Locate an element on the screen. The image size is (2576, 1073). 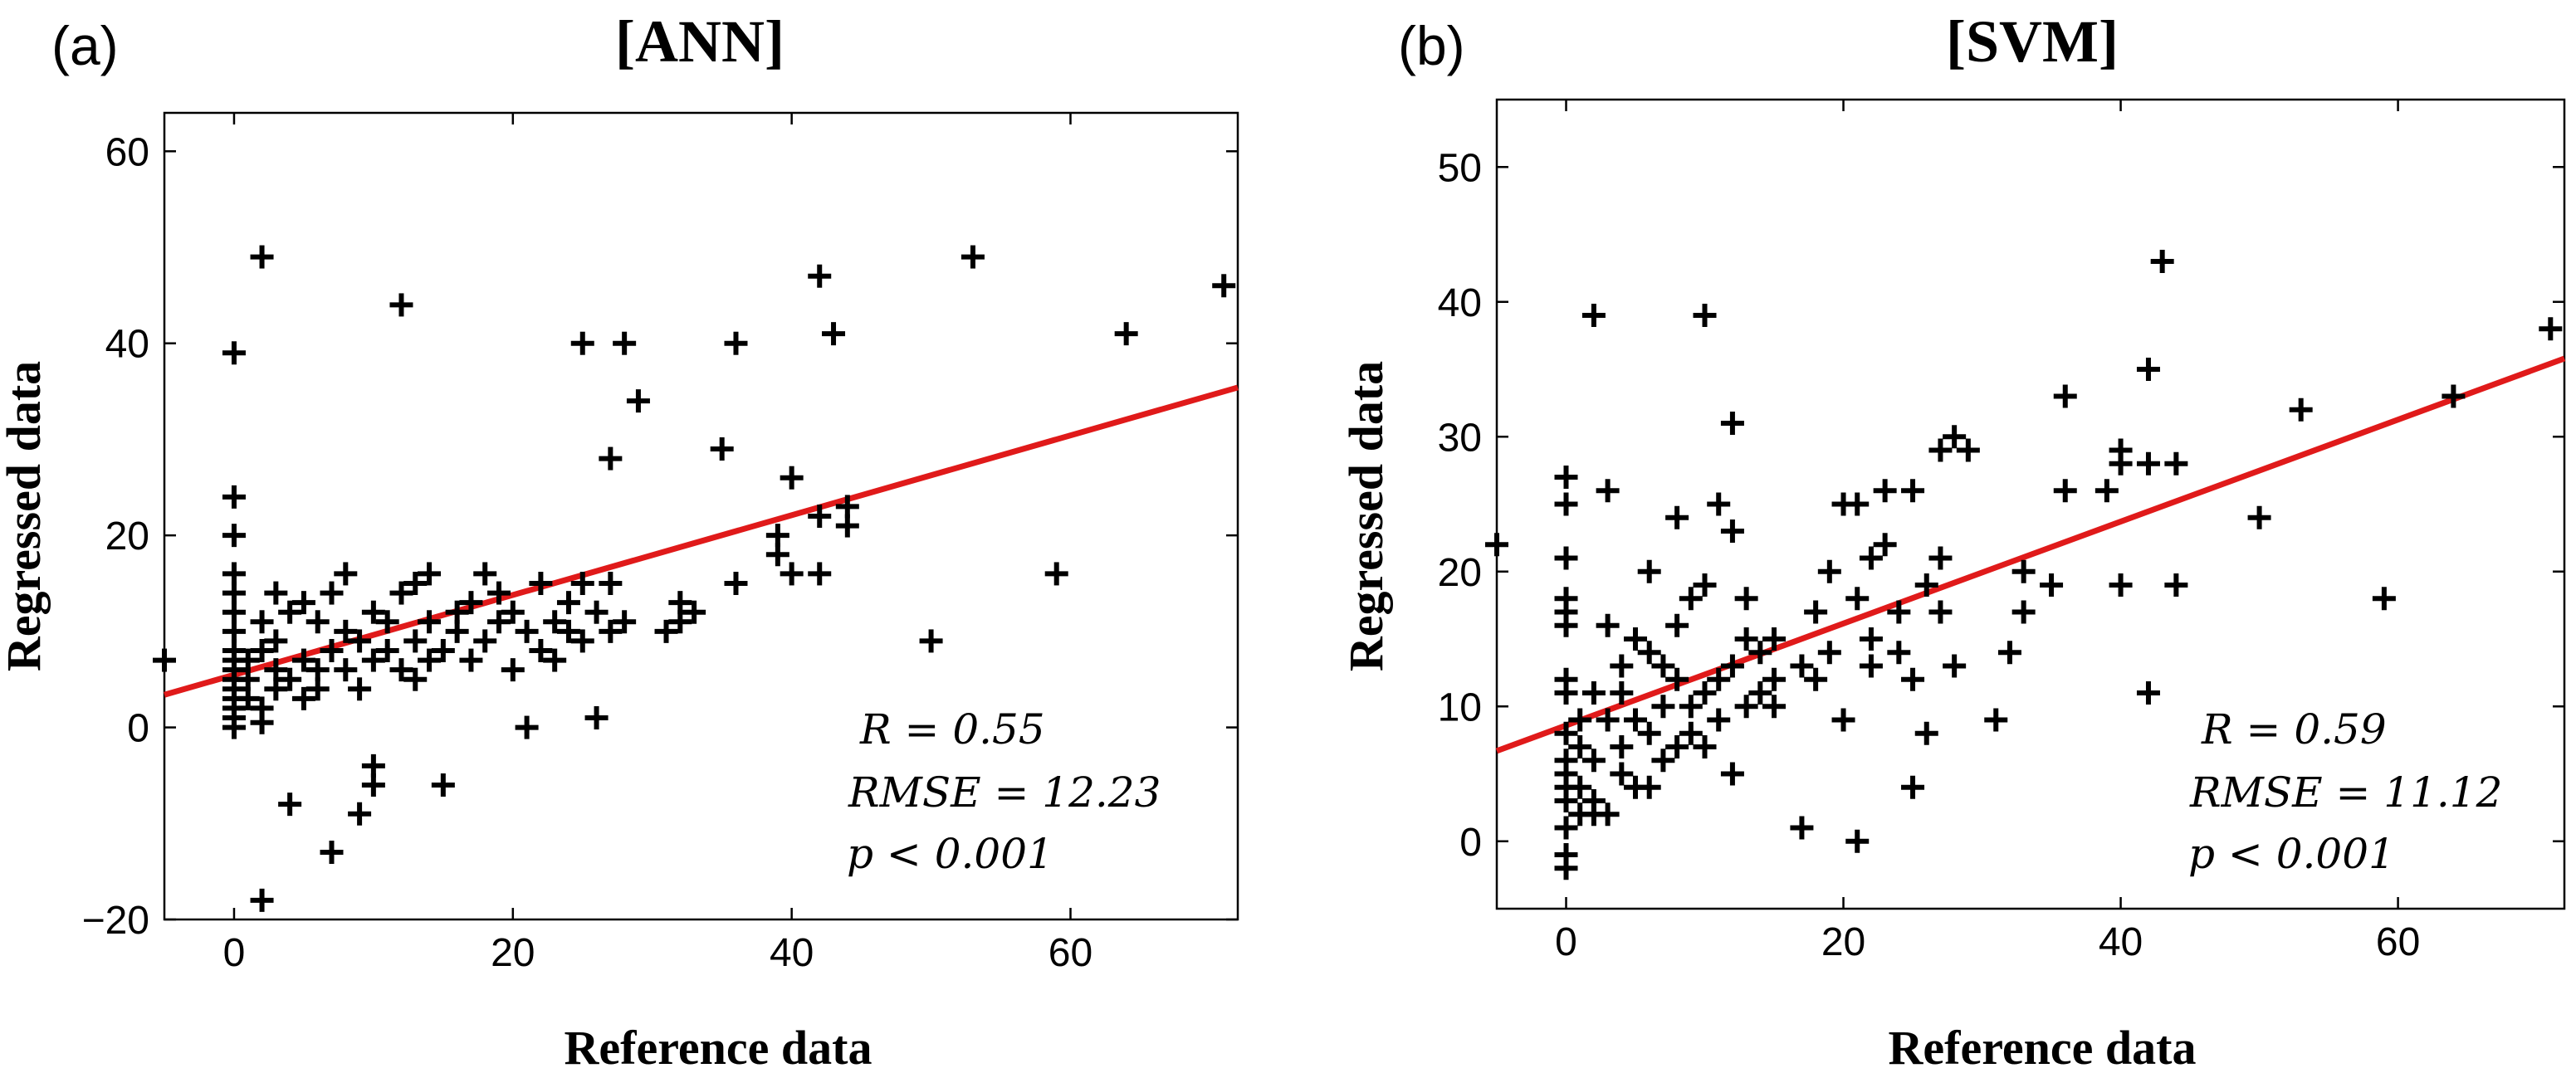
y-tick-label-ann: 20 is located at coordinates (127, 536).